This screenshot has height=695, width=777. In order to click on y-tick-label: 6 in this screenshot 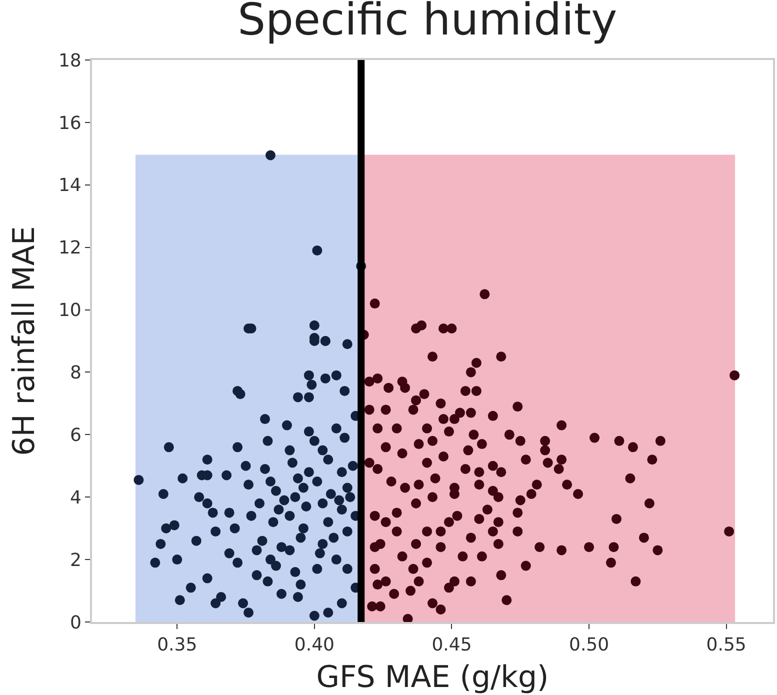, I will do `click(76, 435)`.